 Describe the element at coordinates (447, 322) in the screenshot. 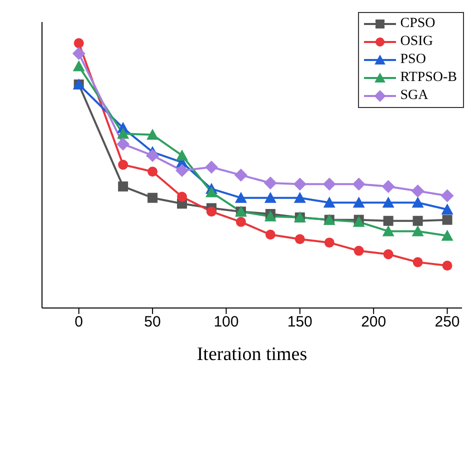

I see `x-tick-label: 250` at that location.